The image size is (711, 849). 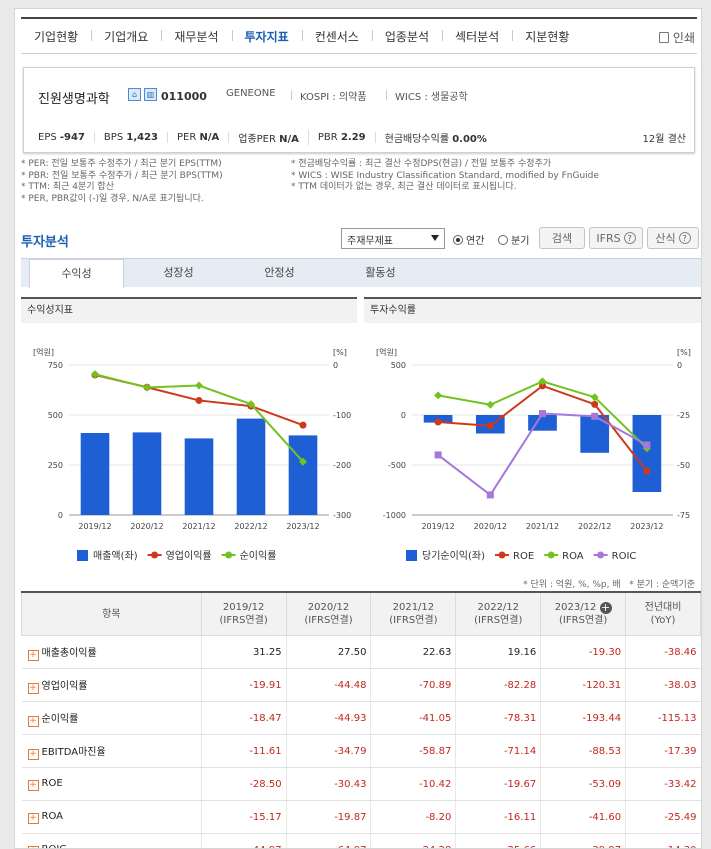 What do you see at coordinates (616, 238) in the screenshot?
I see `ifrs-button: IFRS ?` at bounding box center [616, 238].